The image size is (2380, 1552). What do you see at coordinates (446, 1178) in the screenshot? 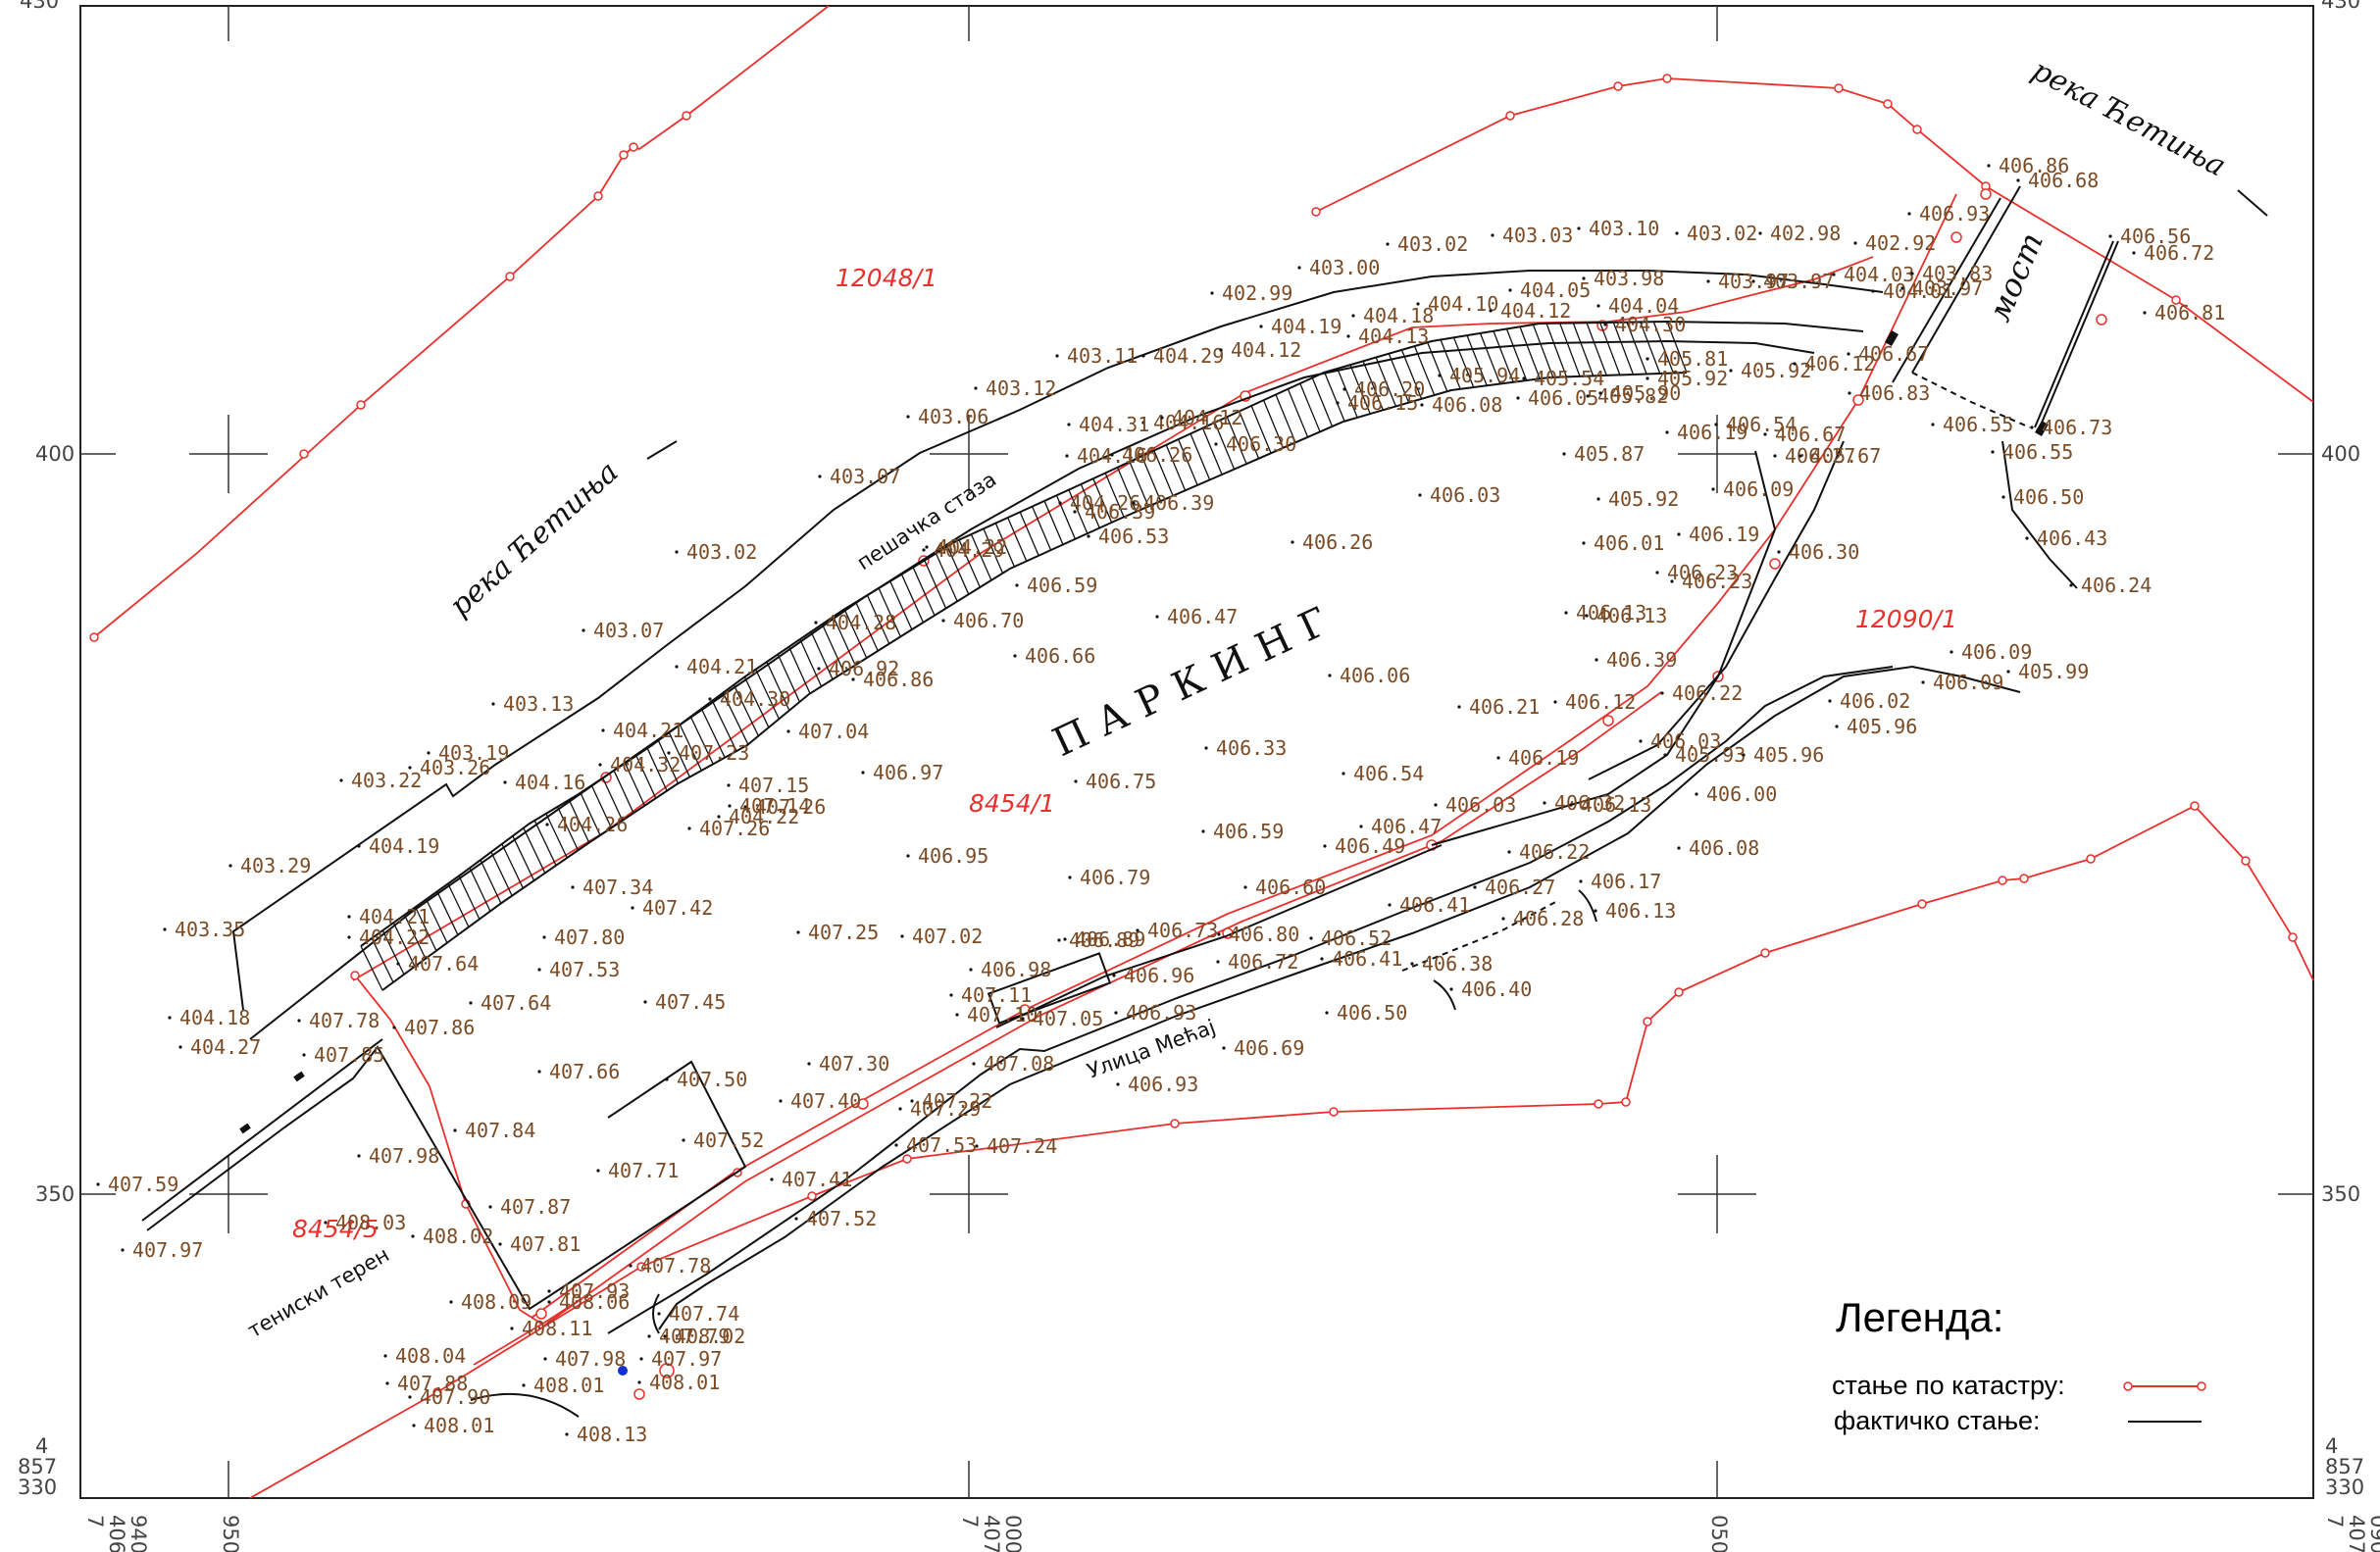
I see `tennis-court-edge` at bounding box center [446, 1178].